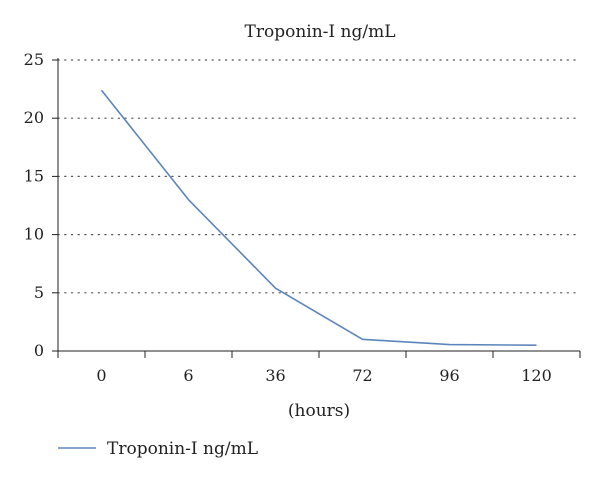 The image size is (600, 486). What do you see at coordinates (101, 375) in the screenshot?
I see `x-tick-label: 0` at bounding box center [101, 375].